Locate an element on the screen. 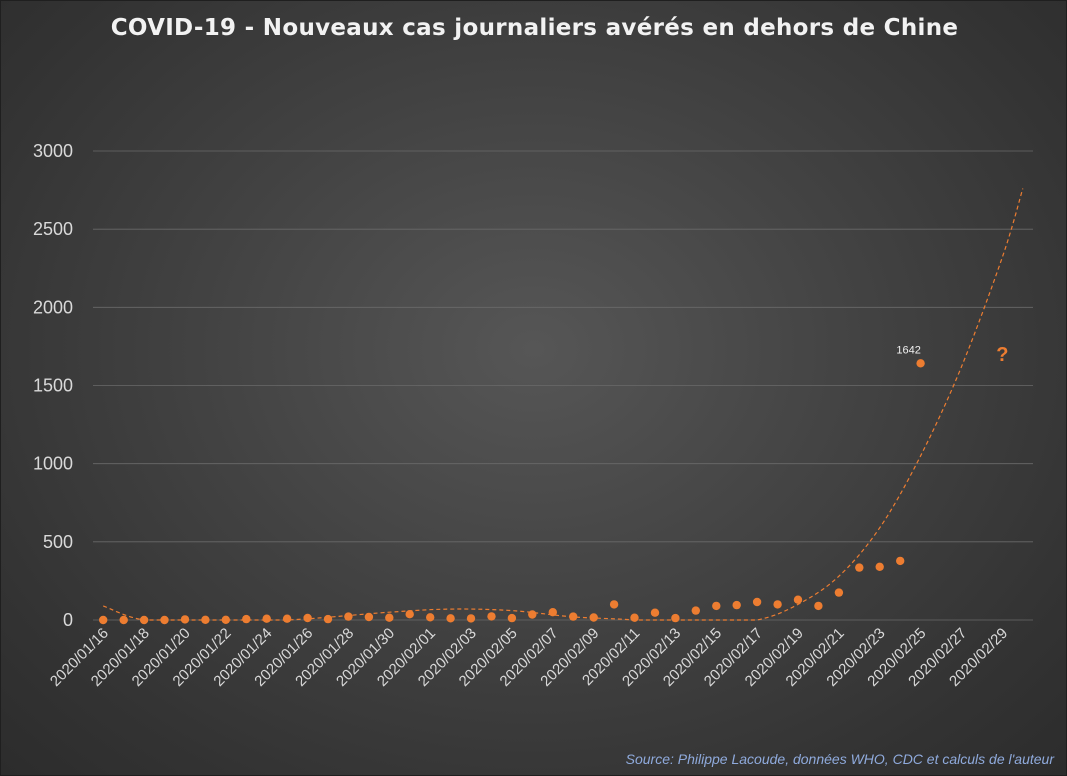 The image size is (1067, 776). y-tick-label: 1500 is located at coordinates (53, 386).